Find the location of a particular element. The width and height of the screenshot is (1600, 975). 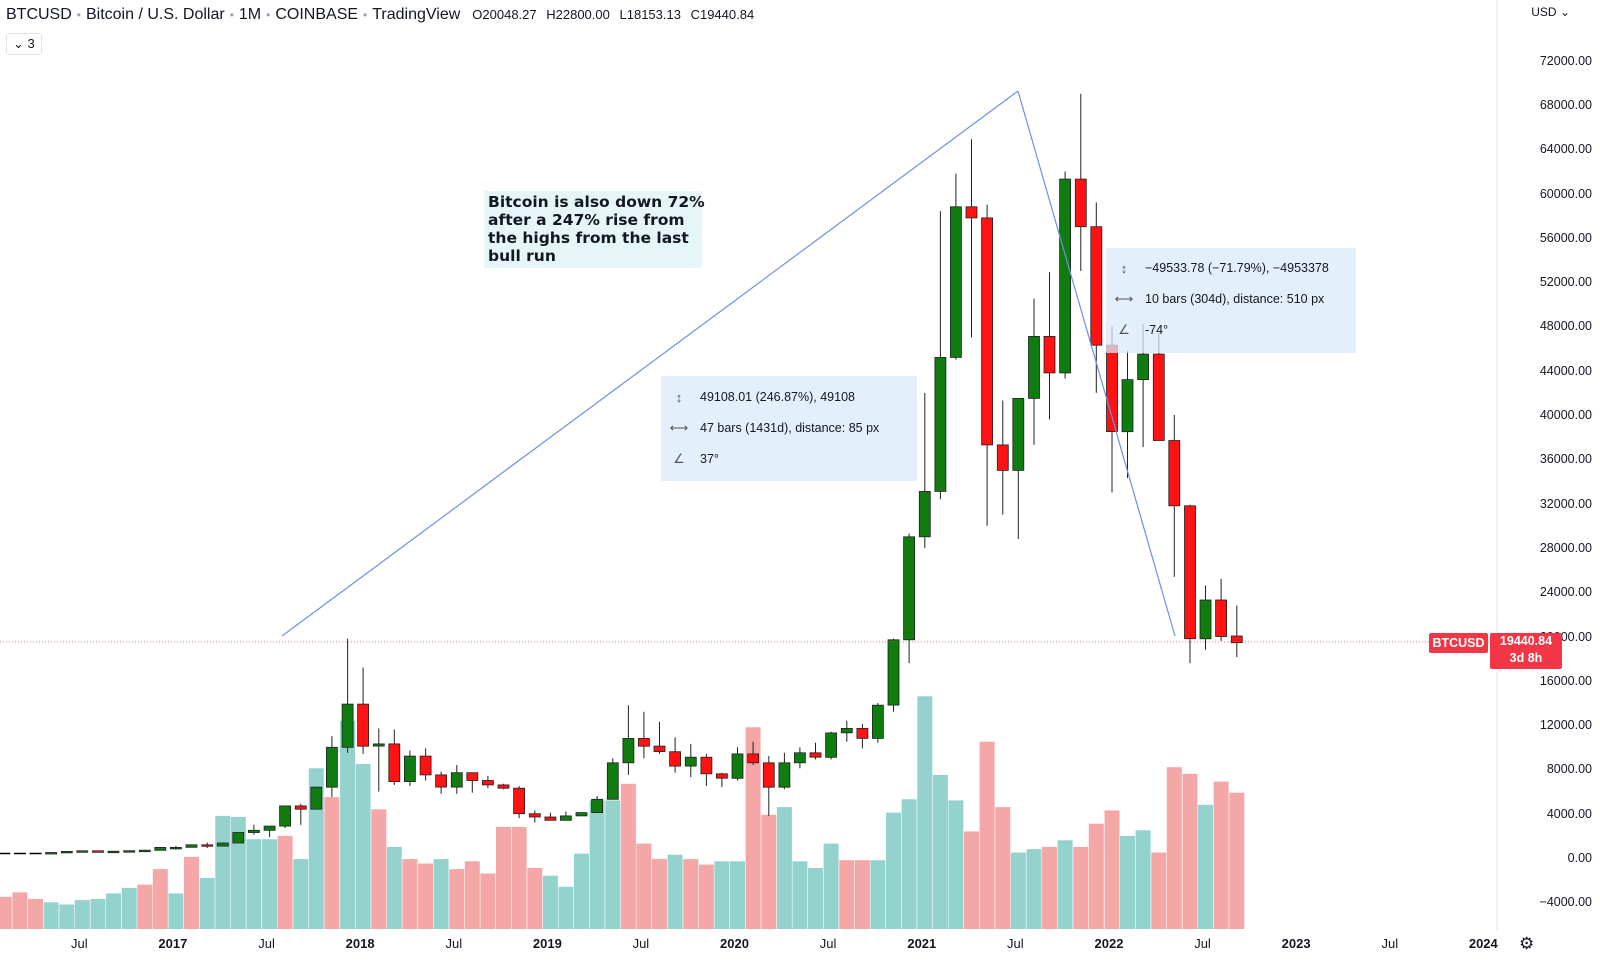

symbol-ticker: BTCUSD is located at coordinates (39, 14).